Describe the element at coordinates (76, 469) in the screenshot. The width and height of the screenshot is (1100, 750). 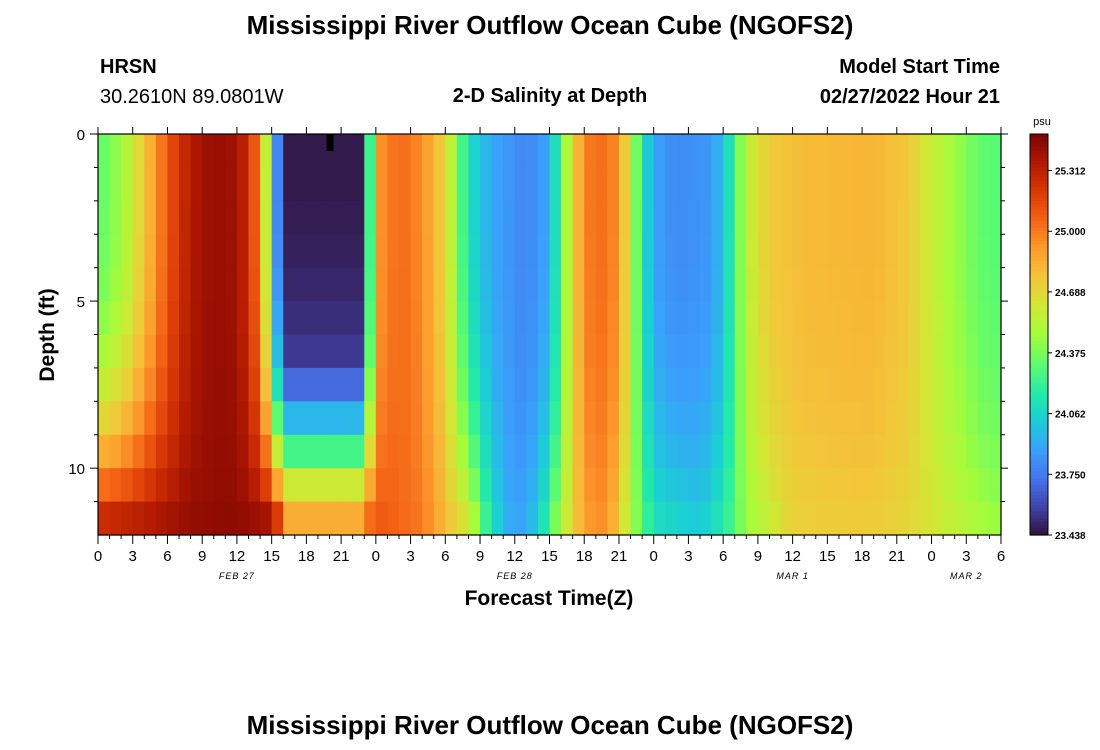
I see `y-tick-label: 10` at that location.